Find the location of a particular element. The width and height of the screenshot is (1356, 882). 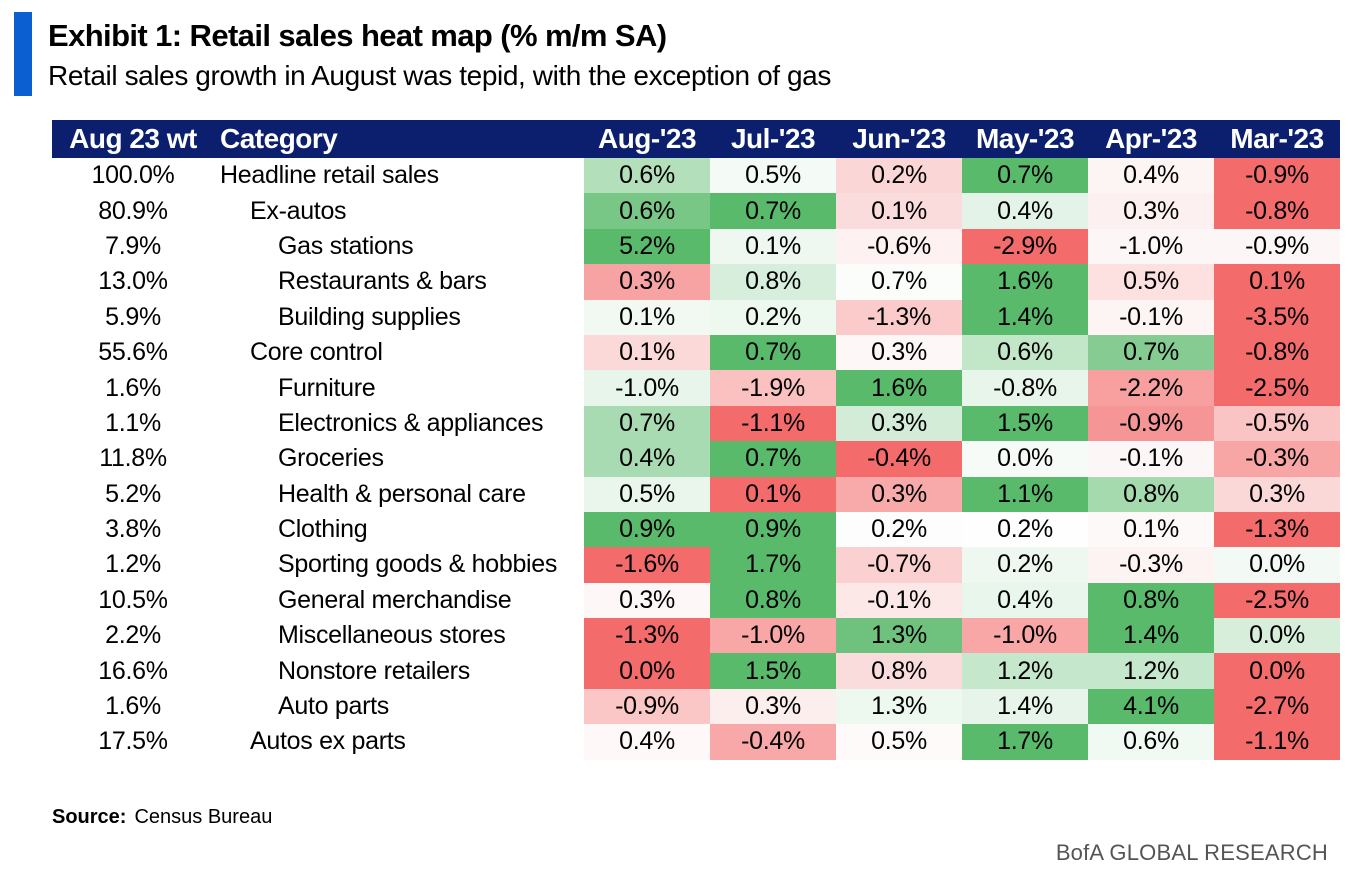

column-header-month-2: Jul-'23 is located at coordinates (773, 139).